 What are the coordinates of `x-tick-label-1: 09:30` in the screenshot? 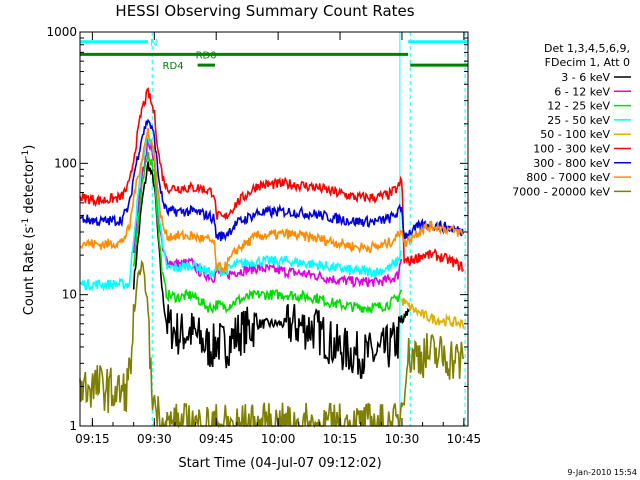 It's located at (154, 439).